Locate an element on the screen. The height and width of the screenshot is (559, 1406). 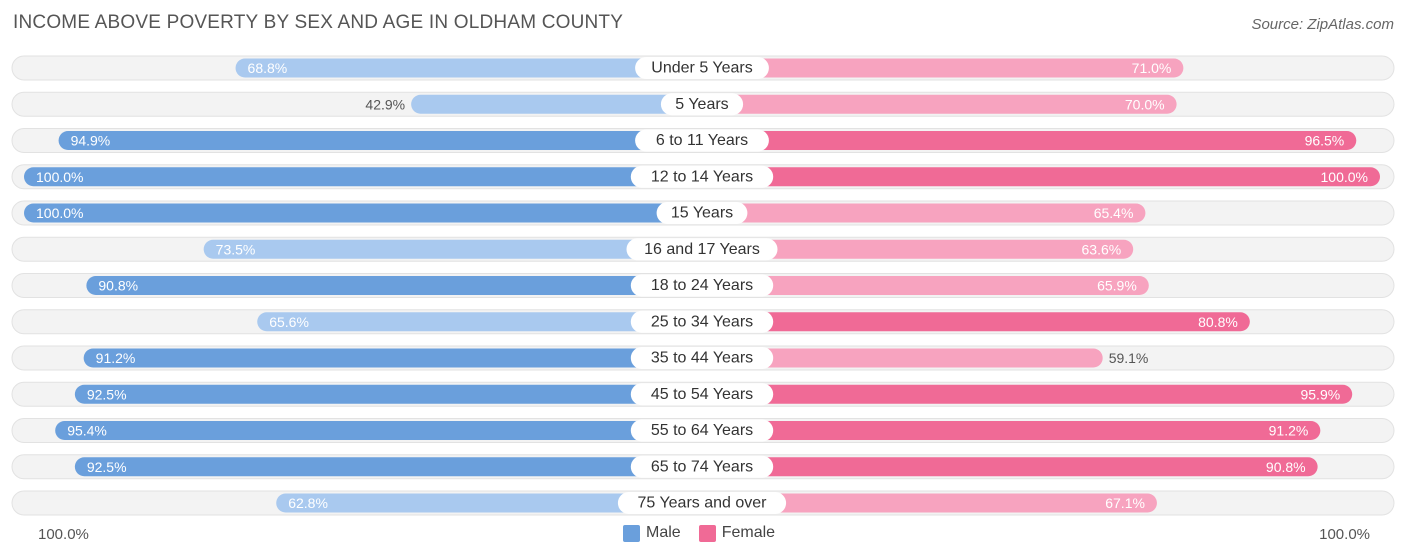
category-label: 25 to 34 Years is located at coordinates (702, 321).